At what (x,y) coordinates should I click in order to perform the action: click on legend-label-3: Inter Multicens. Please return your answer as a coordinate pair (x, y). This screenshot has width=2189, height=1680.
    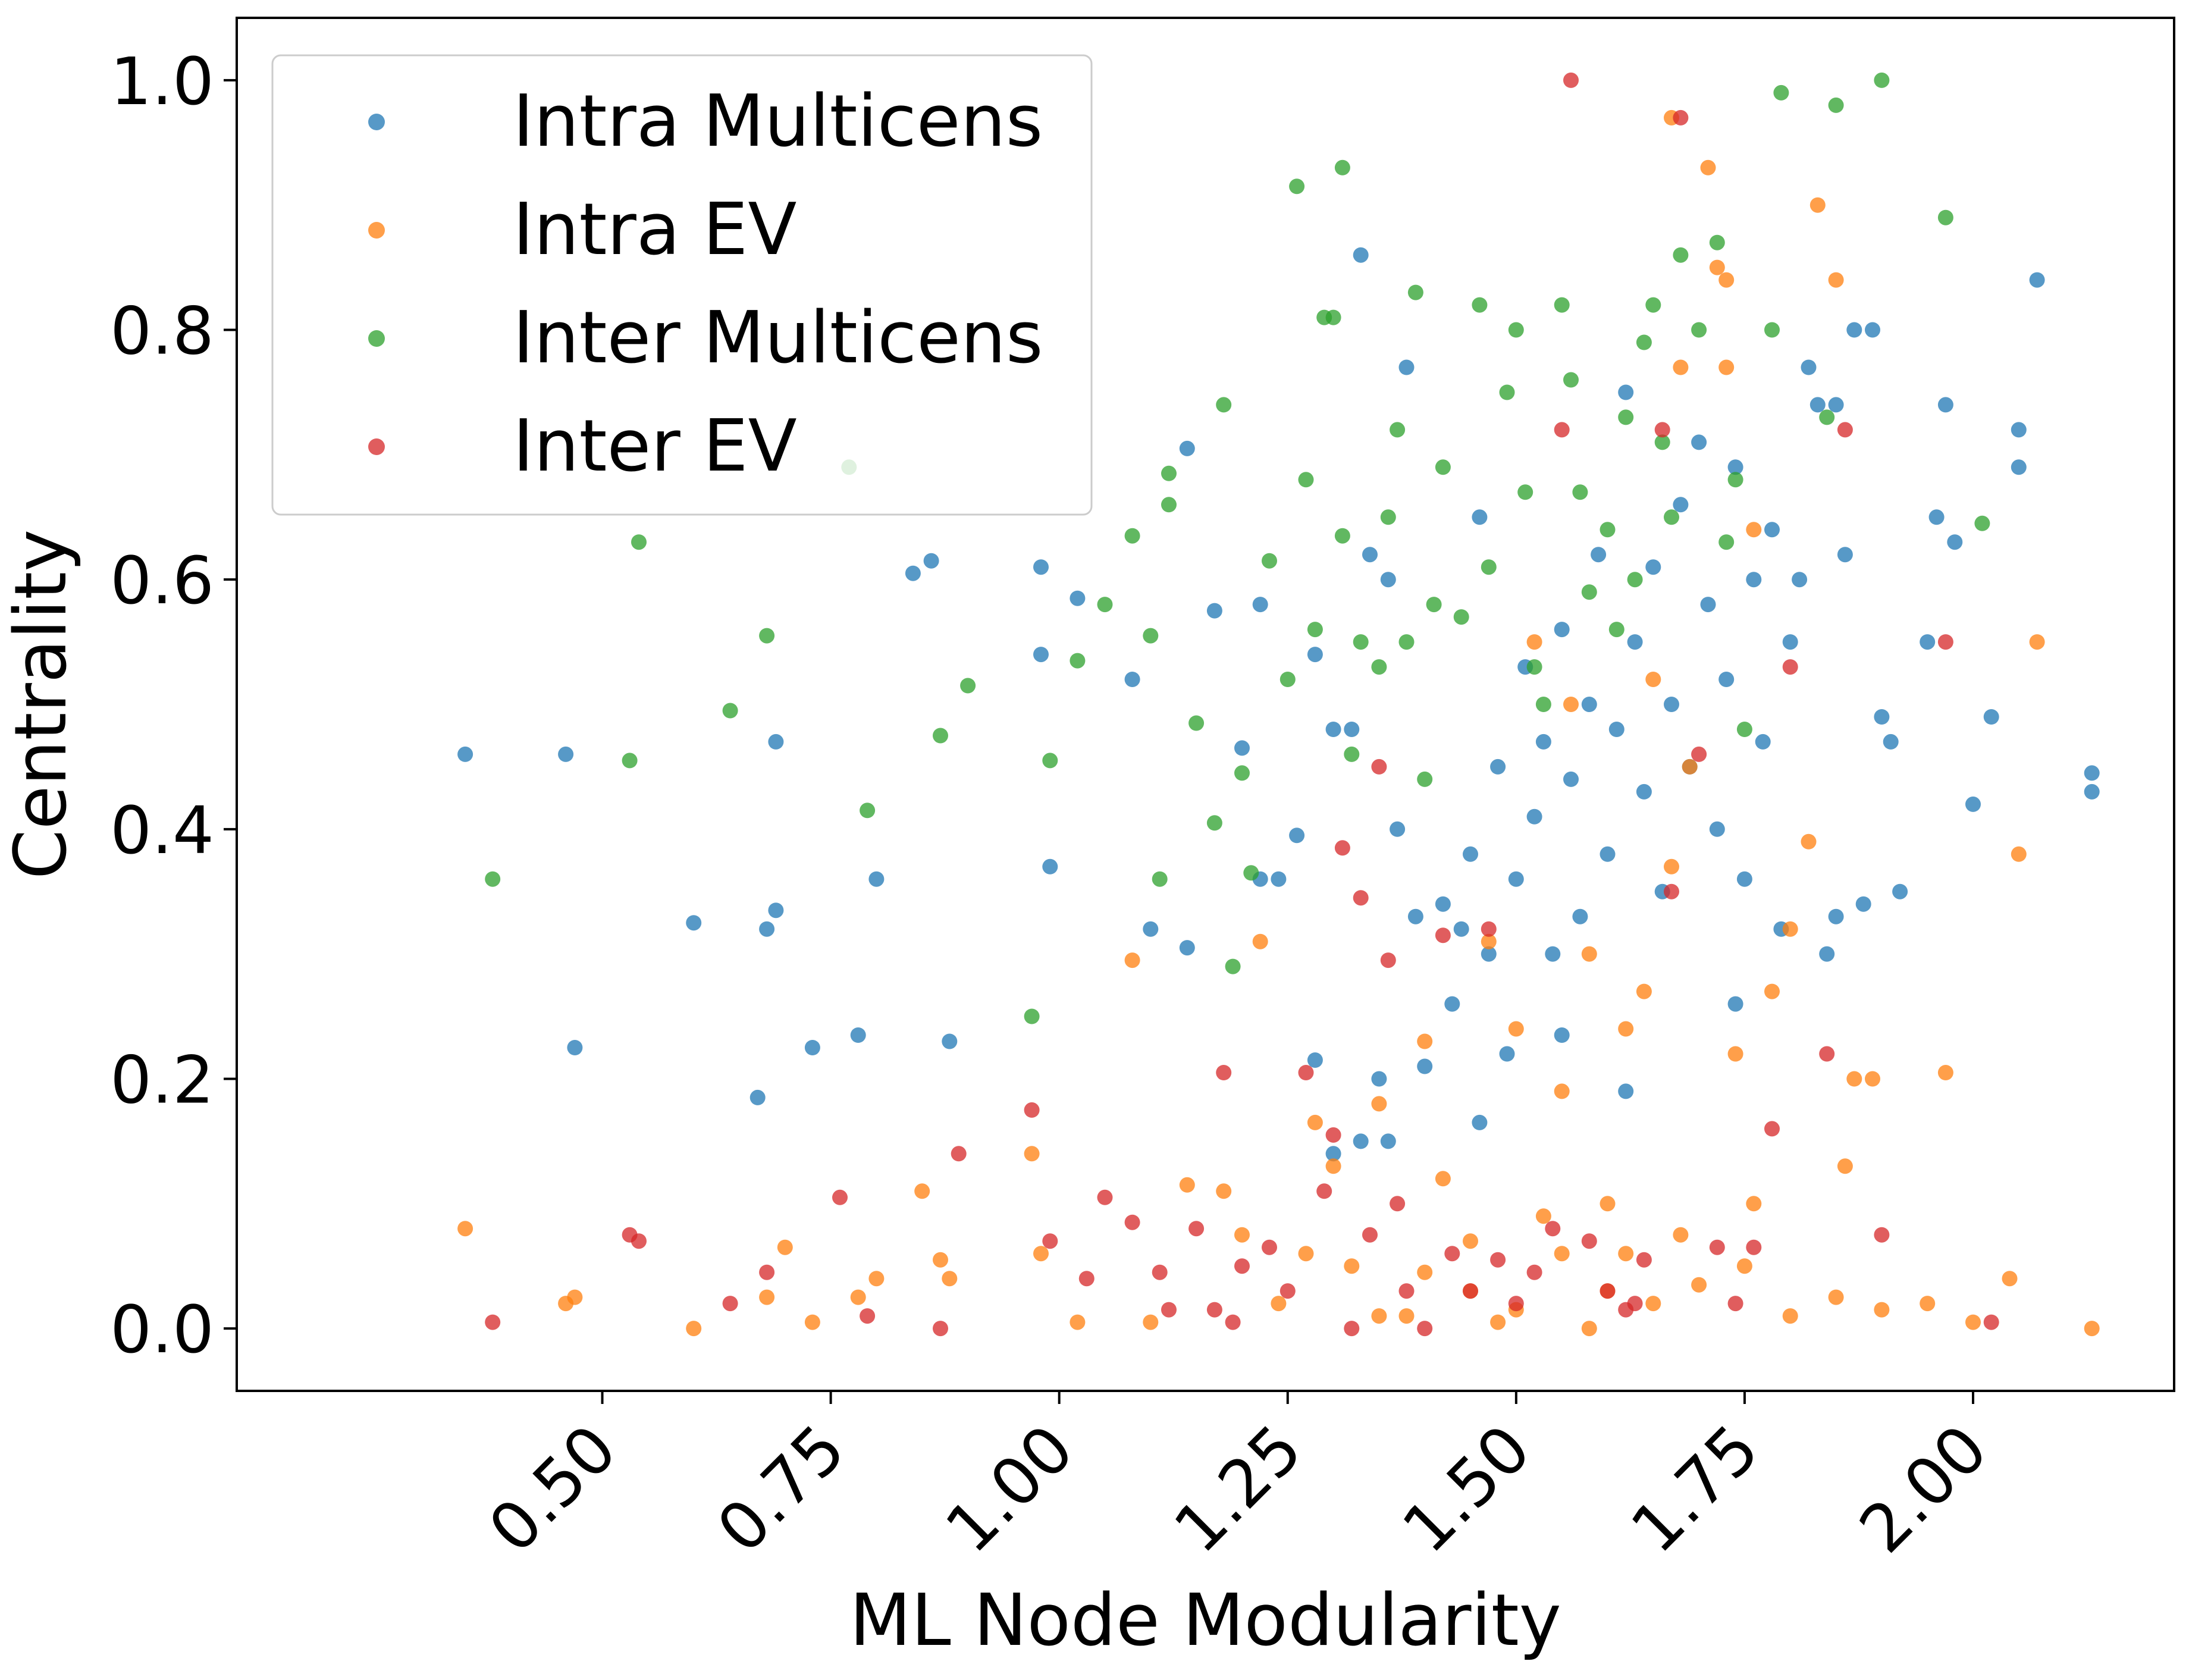
    Looking at the image, I should click on (778, 338).